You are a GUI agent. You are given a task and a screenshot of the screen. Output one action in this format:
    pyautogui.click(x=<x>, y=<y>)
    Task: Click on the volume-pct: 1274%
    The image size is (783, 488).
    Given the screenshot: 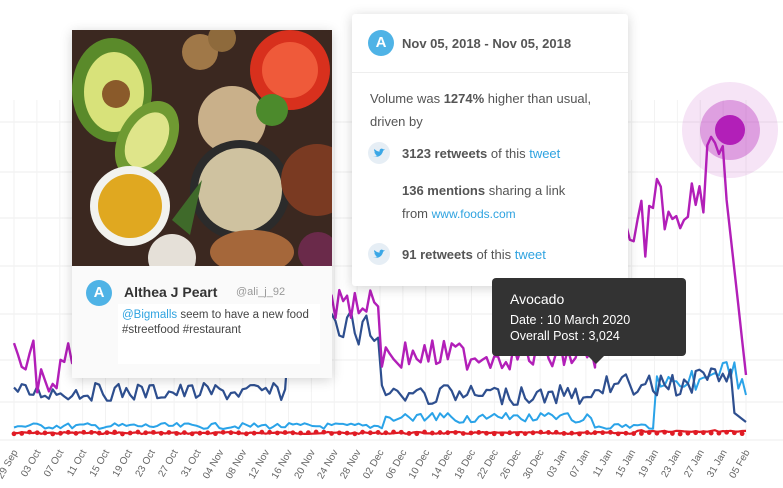 What is the action you would take?
    pyautogui.click(x=464, y=98)
    